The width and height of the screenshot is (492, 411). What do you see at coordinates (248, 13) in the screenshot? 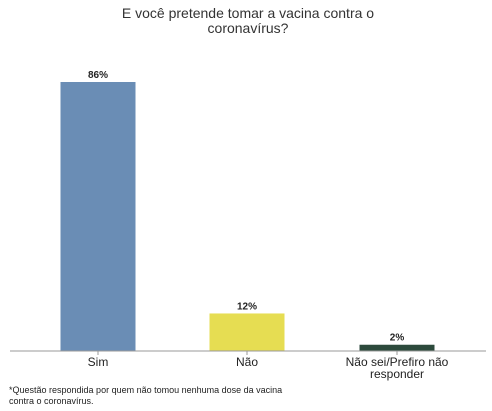
I see `chart-title-line: E você pretende tomar a vacina contra o` at bounding box center [248, 13].